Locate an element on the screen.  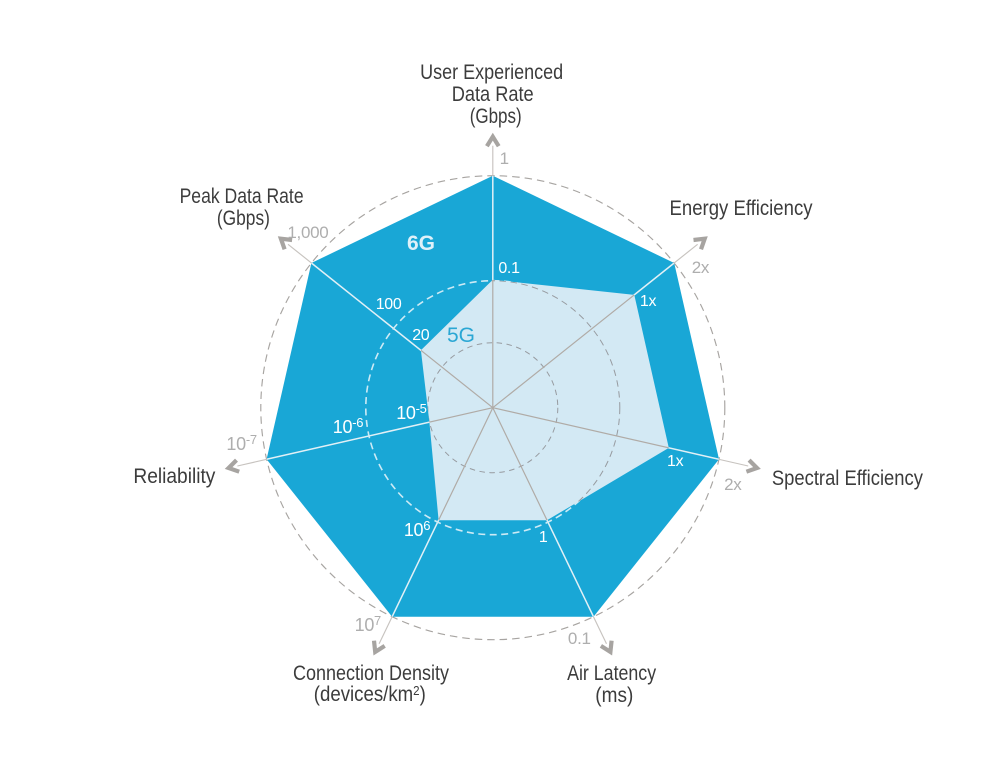
svg-text: Air Latency is located at coordinates (611, 673).